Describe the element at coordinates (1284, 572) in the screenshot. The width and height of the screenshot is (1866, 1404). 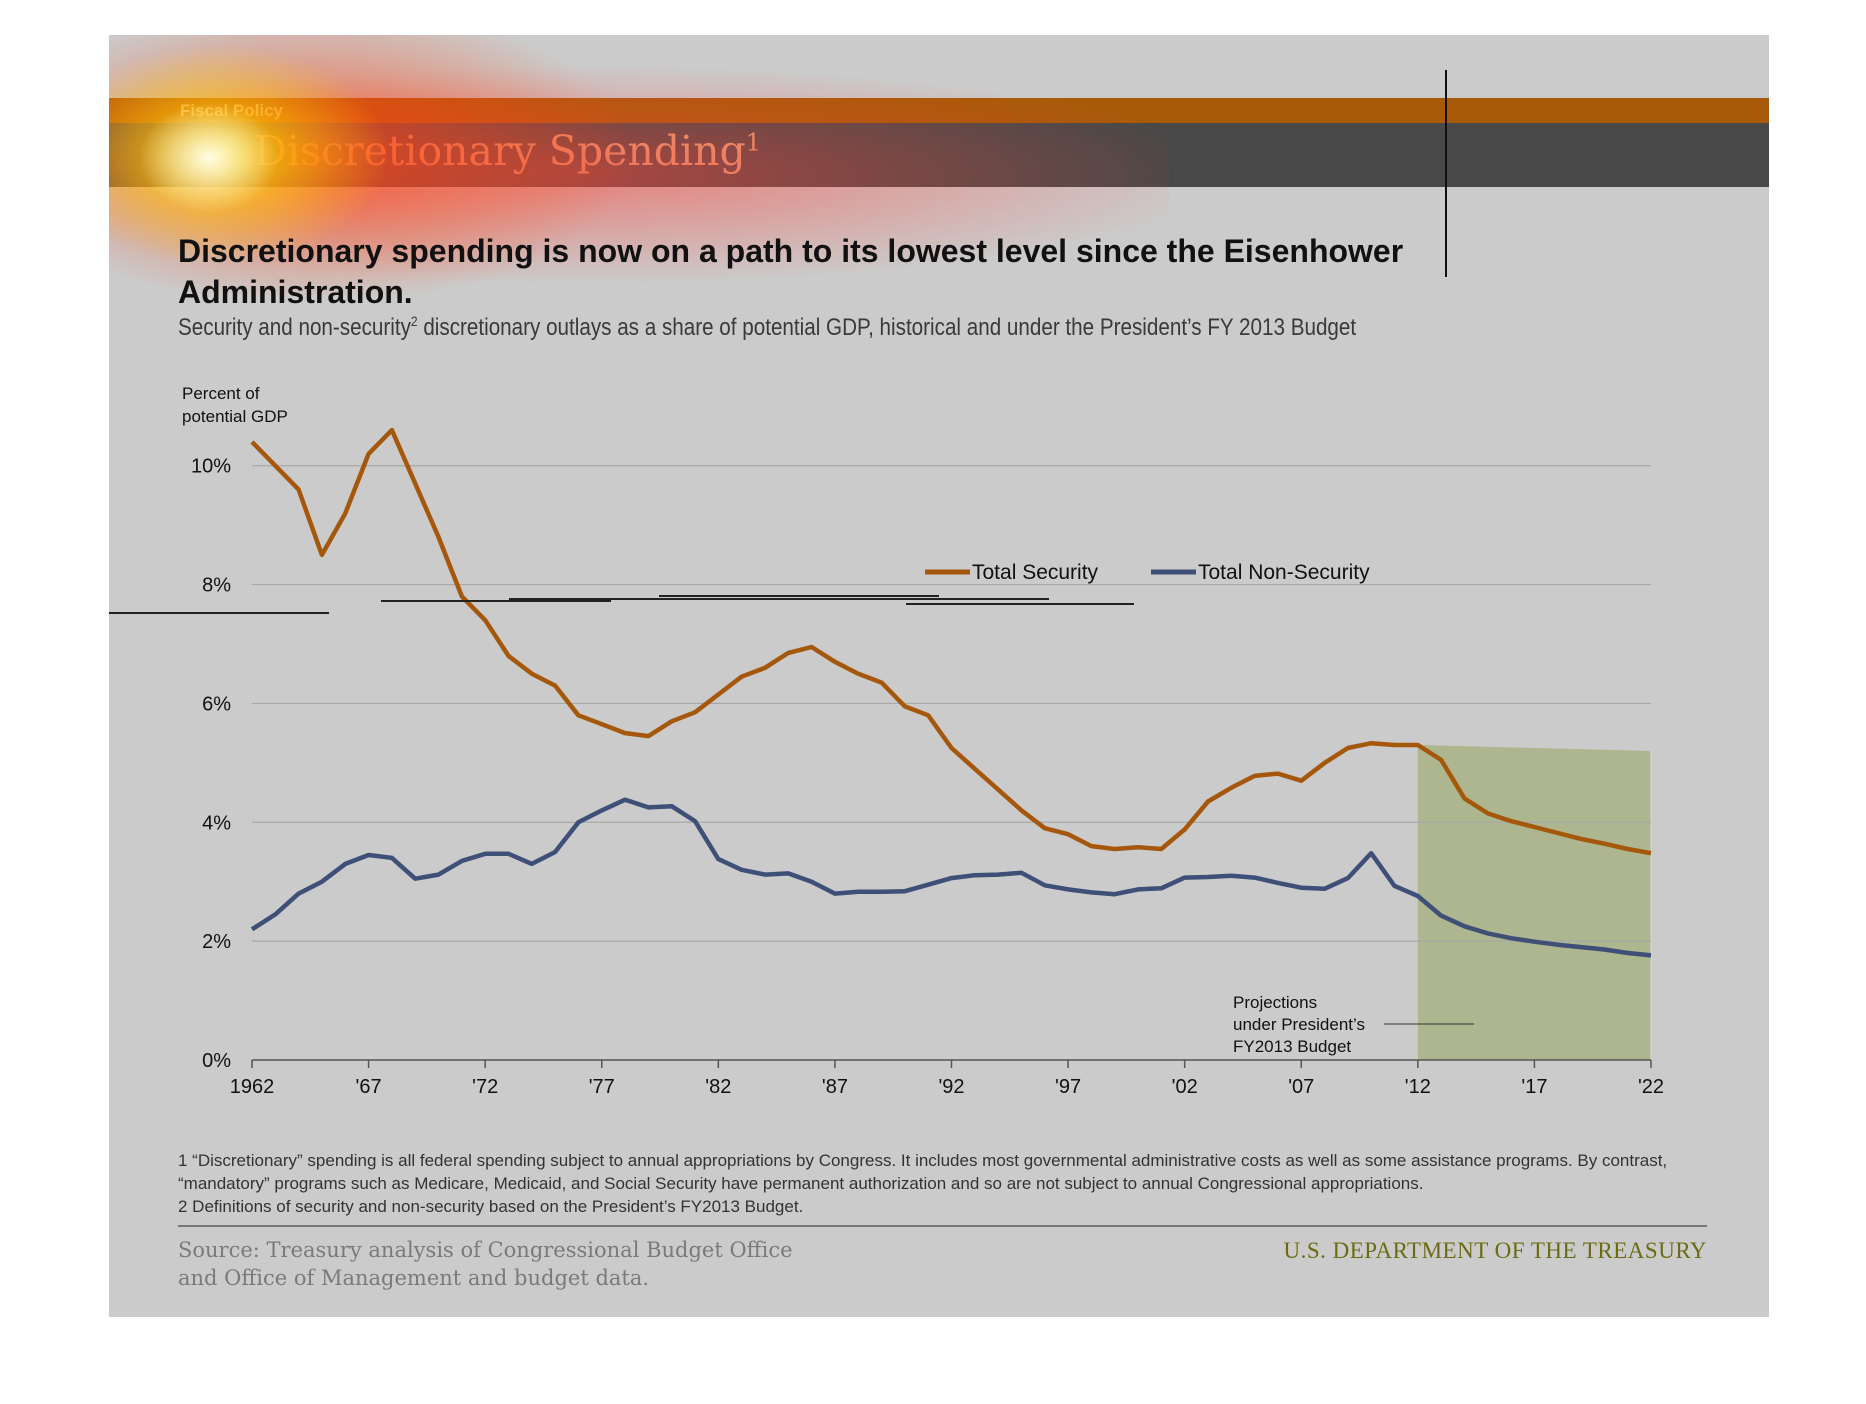
I see `legend-label: Total Non-Security` at that location.